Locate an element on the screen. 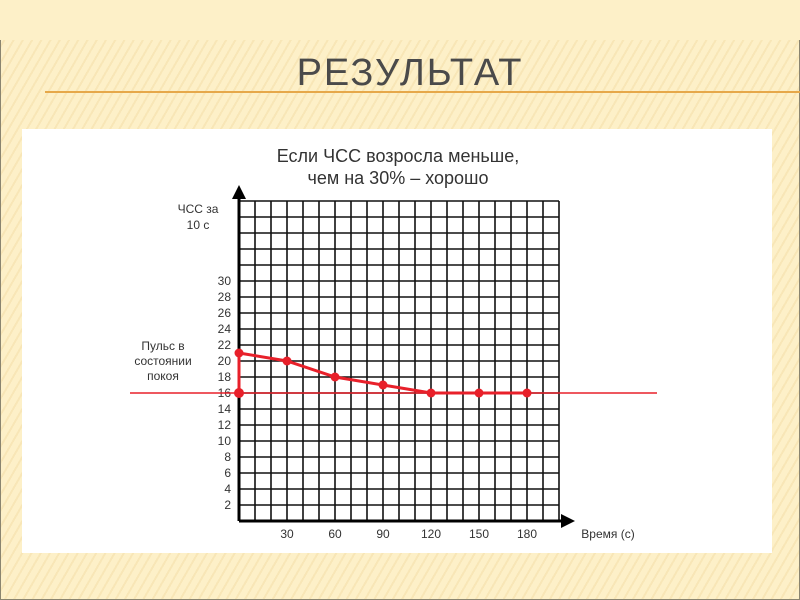 The width and height of the screenshot is (800, 600). title-underline is located at coordinates (422, 92).